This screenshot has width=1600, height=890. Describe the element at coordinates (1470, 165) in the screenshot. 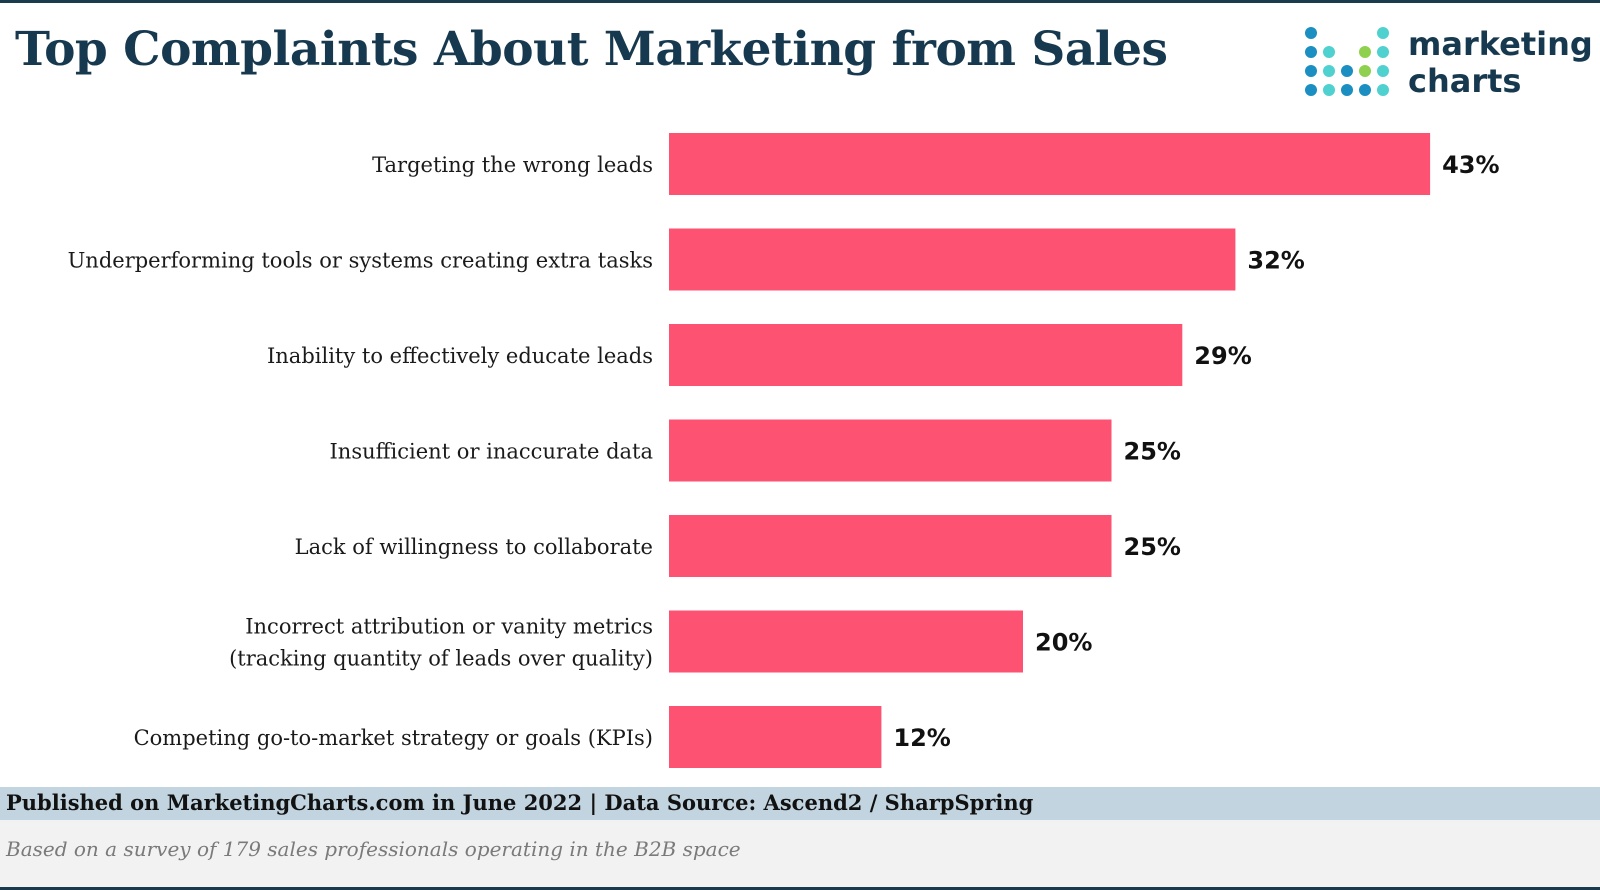

I see `value-label-1: 43%` at that location.